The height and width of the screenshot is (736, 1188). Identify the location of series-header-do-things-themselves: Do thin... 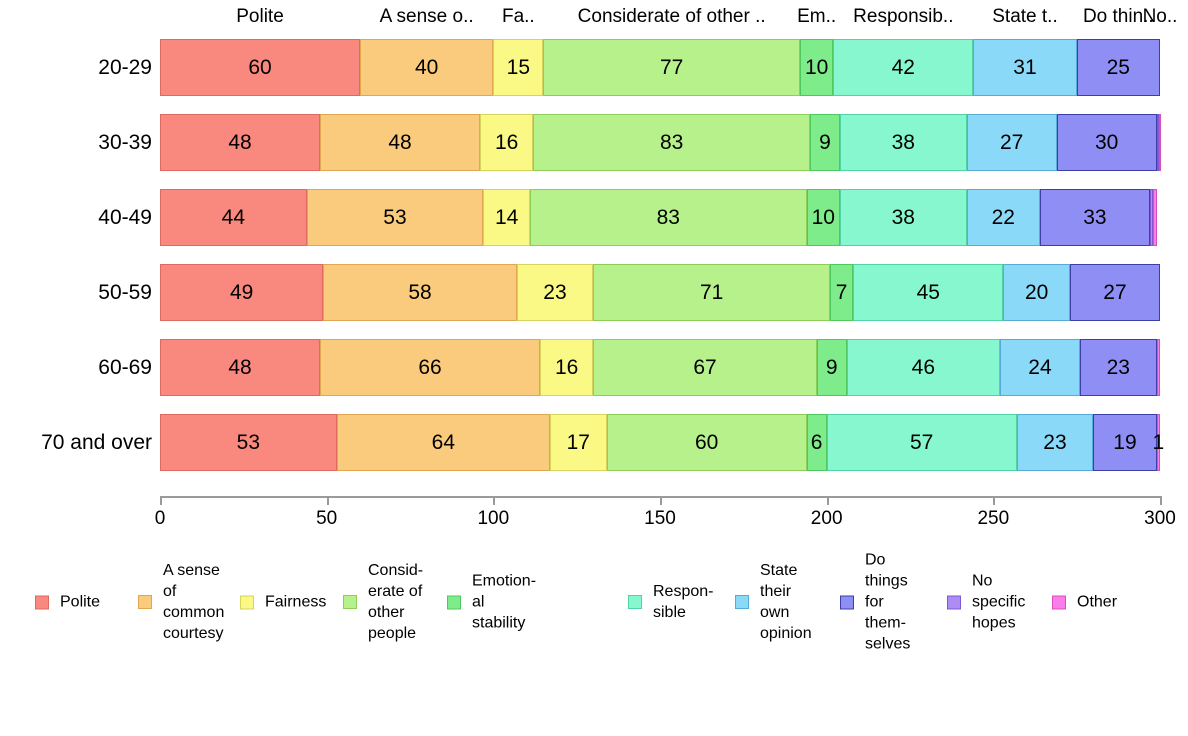
(1118, 16).